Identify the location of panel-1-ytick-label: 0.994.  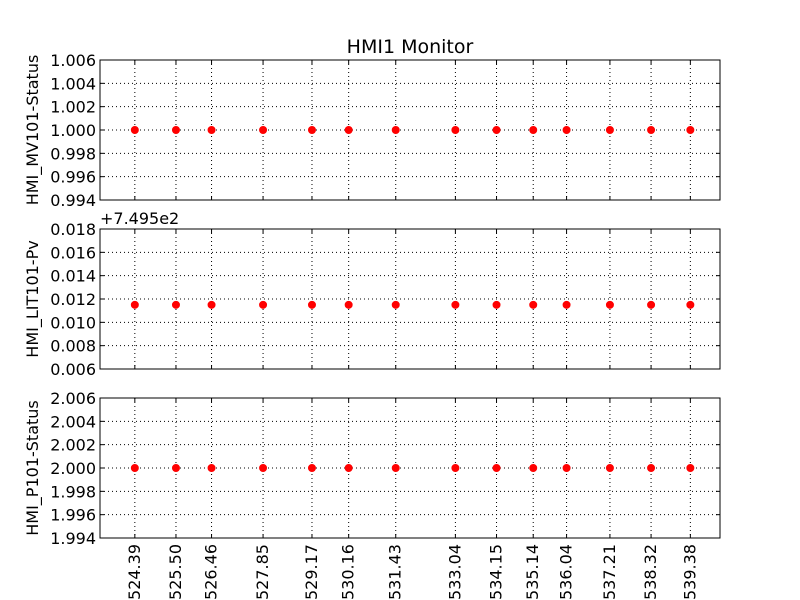
(73, 200).